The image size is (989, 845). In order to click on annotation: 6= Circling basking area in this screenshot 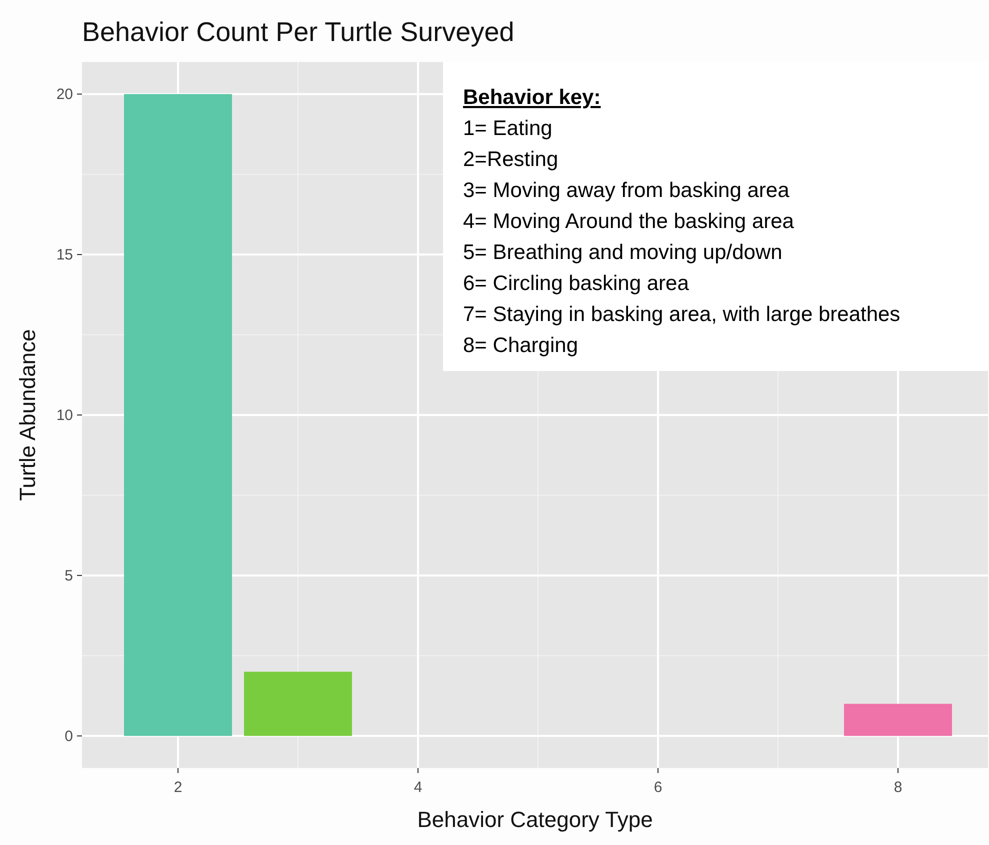, I will do `click(576, 283)`.